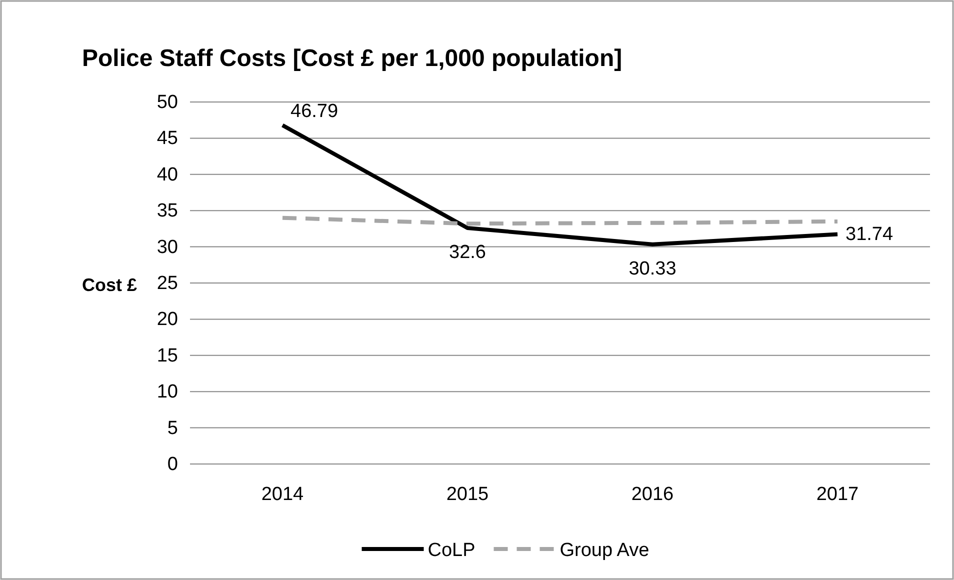 Image resolution: width=954 pixels, height=580 pixels. What do you see at coordinates (870, 235) in the screenshot?
I see `data-label: 31.74` at bounding box center [870, 235].